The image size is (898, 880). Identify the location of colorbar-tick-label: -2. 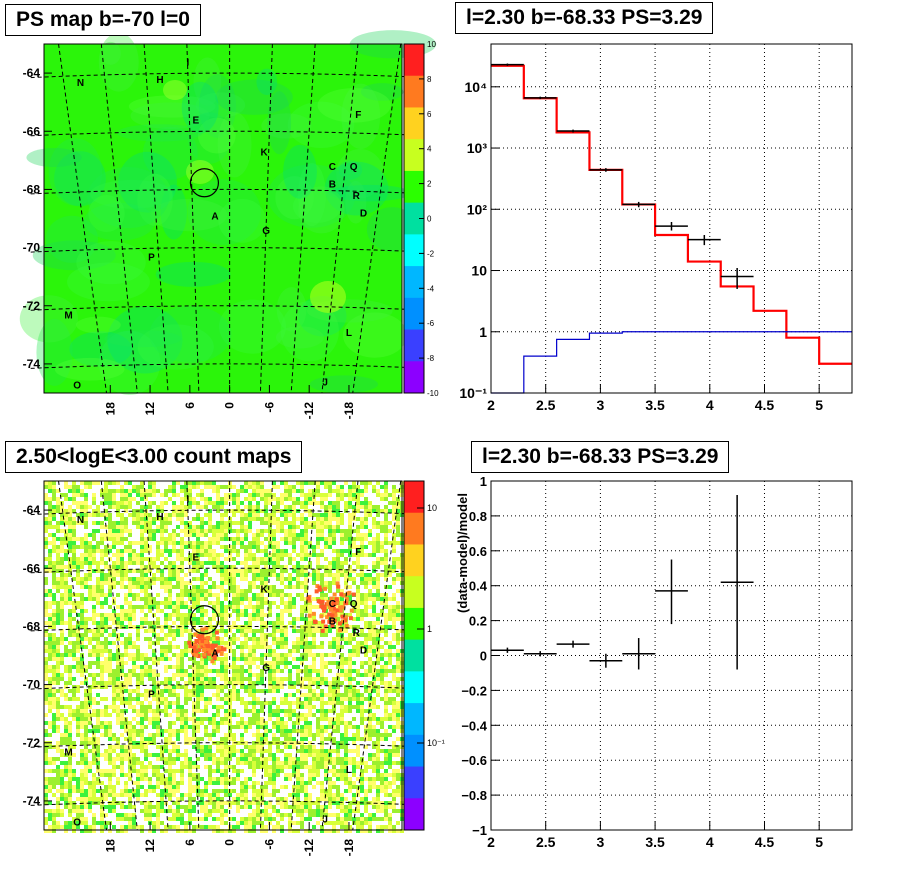
(431, 253).